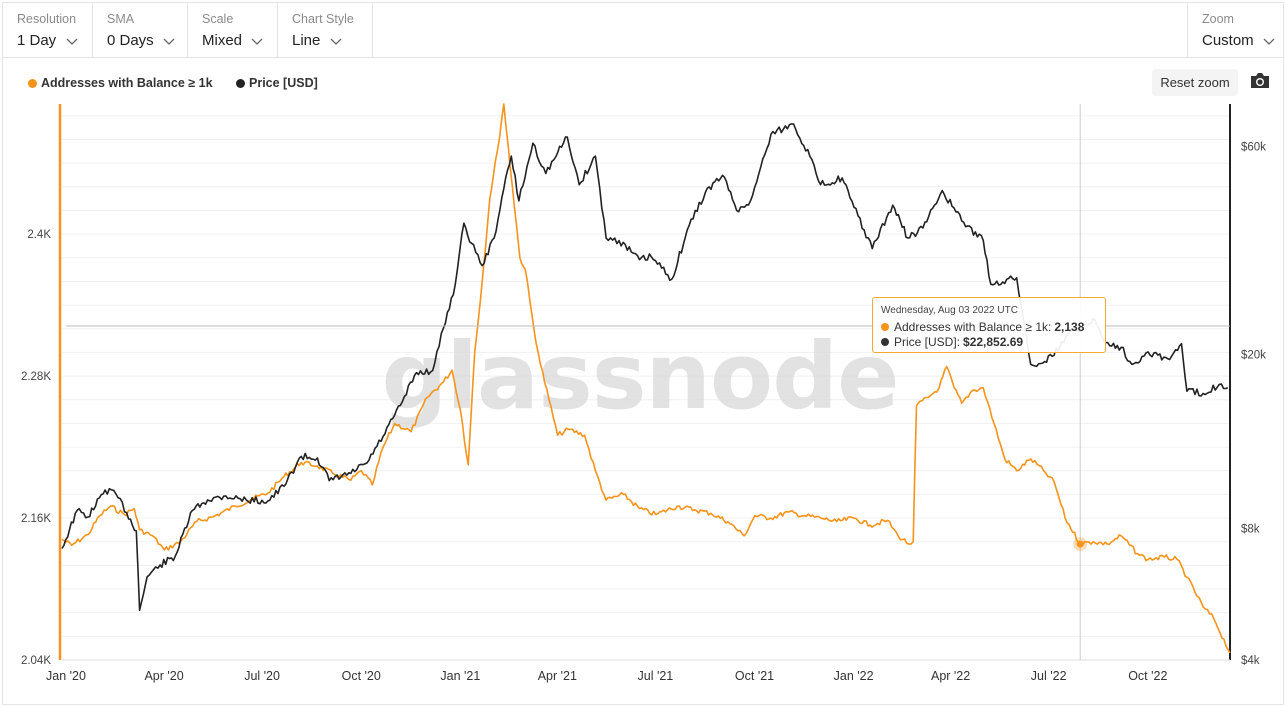 The image size is (1286, 707). I want to click on tooltip-marker-price, so click(885, 341).